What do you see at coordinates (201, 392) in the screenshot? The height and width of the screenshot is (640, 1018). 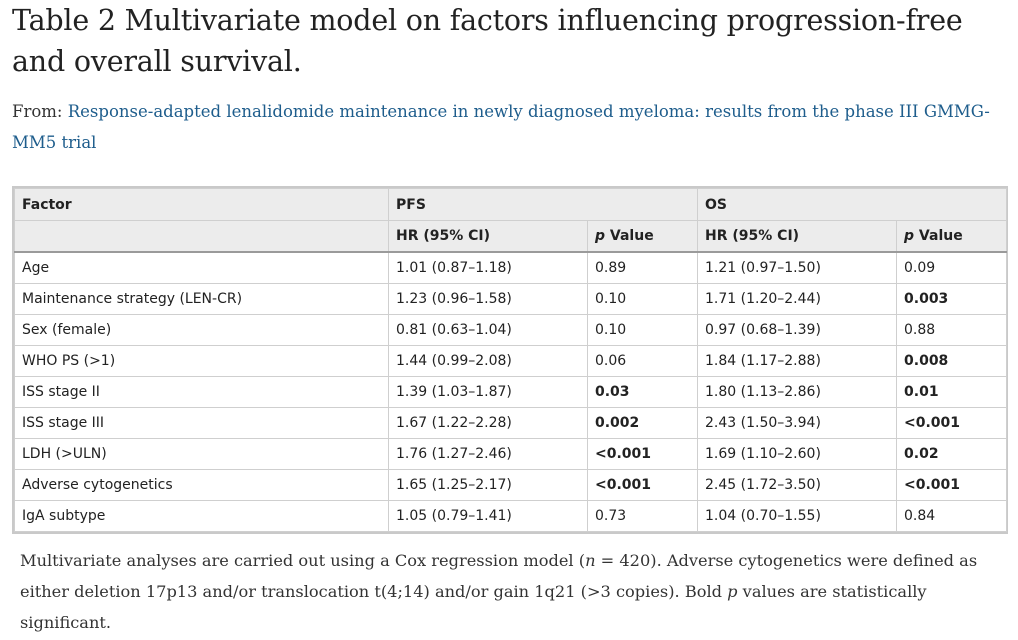 I see `cell-factor: ISS stage II` at bounding box center [201, 392].